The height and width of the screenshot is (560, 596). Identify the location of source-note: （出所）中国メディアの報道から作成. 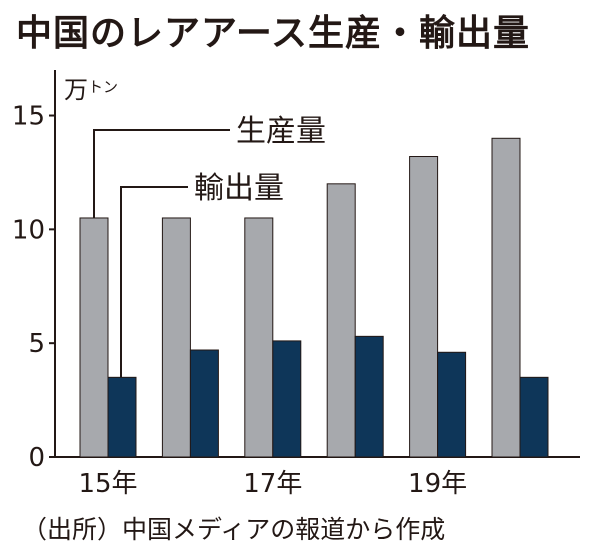
(234, 529).